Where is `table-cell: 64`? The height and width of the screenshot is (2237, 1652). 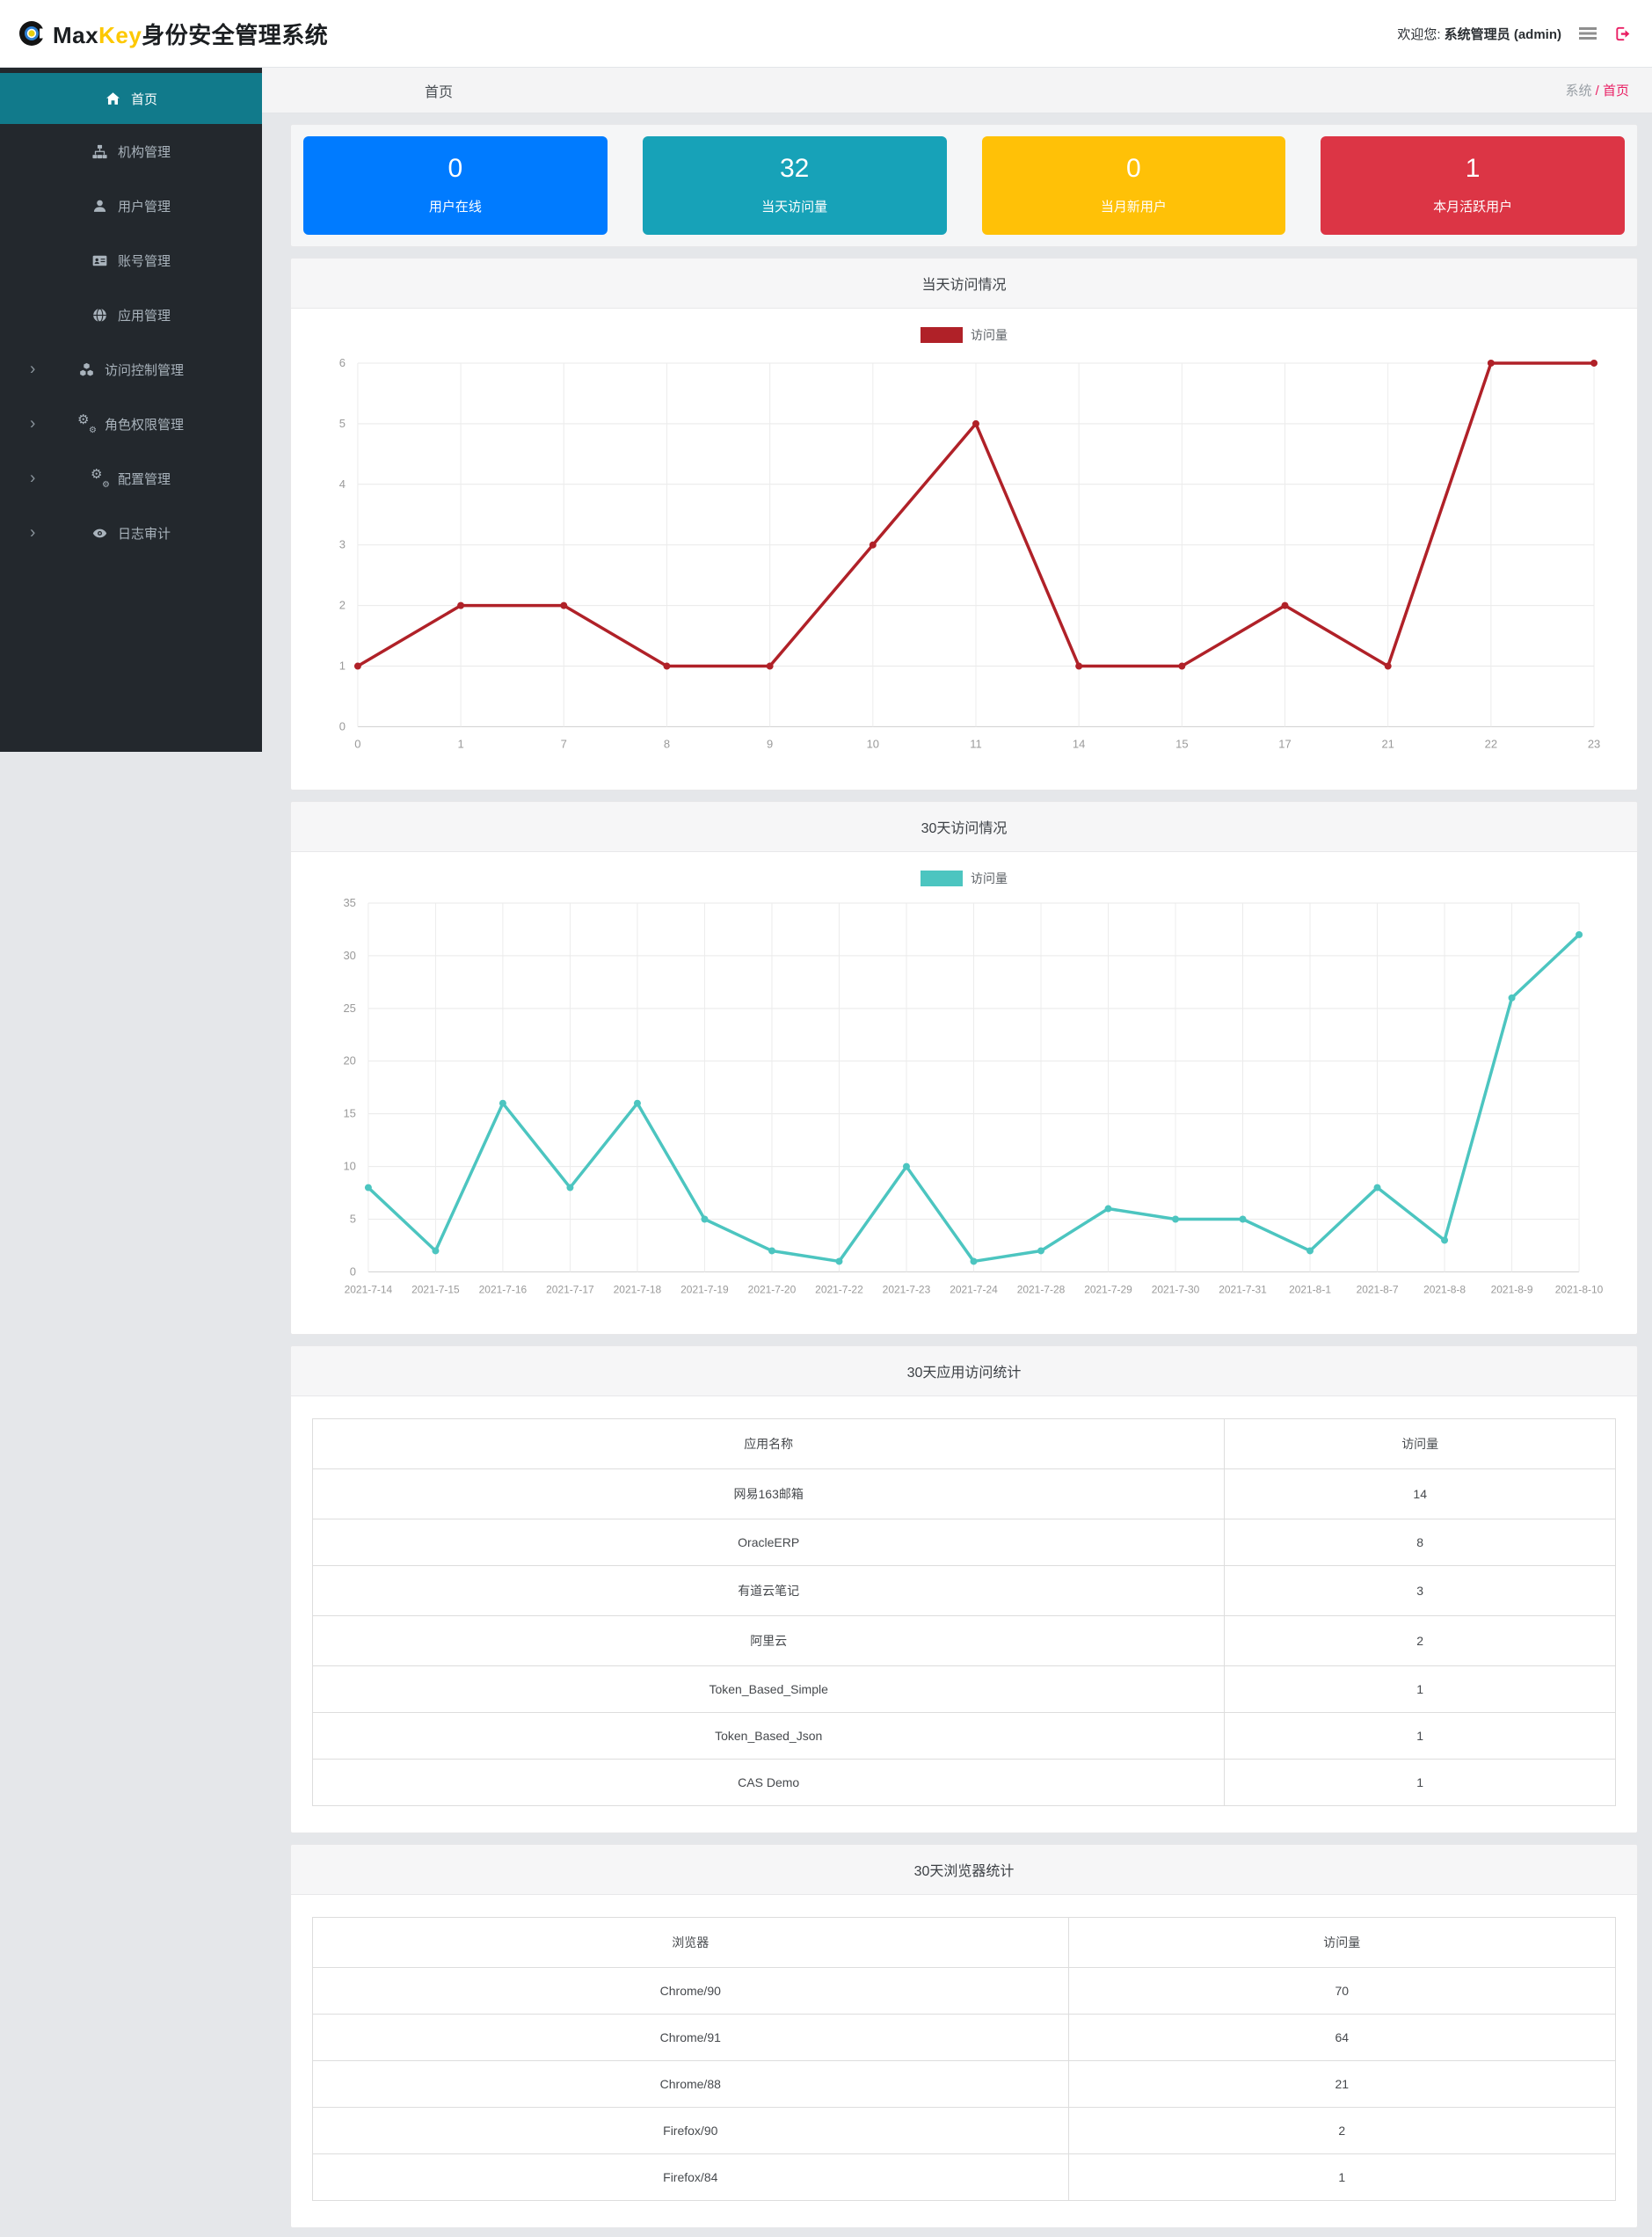
table-cell: 64 is located at coordinates (1342, 2037).